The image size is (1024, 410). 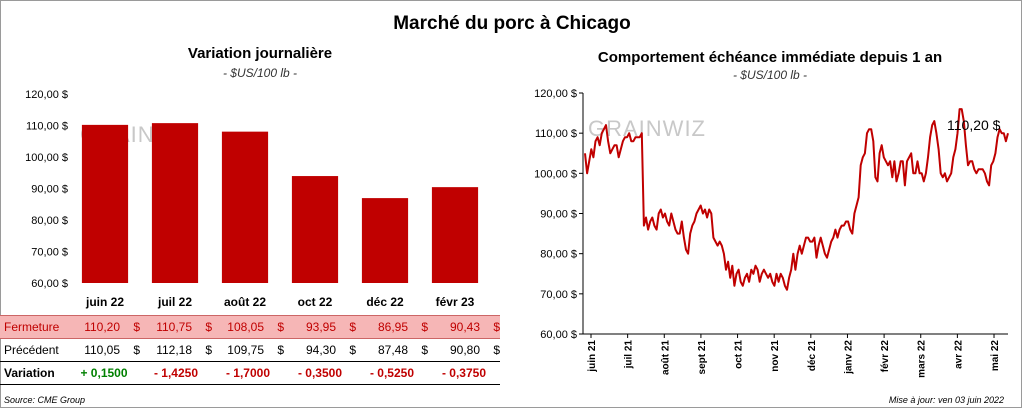 I want to click on variation-cell: - 1,7000, so click(x=248, y=373).